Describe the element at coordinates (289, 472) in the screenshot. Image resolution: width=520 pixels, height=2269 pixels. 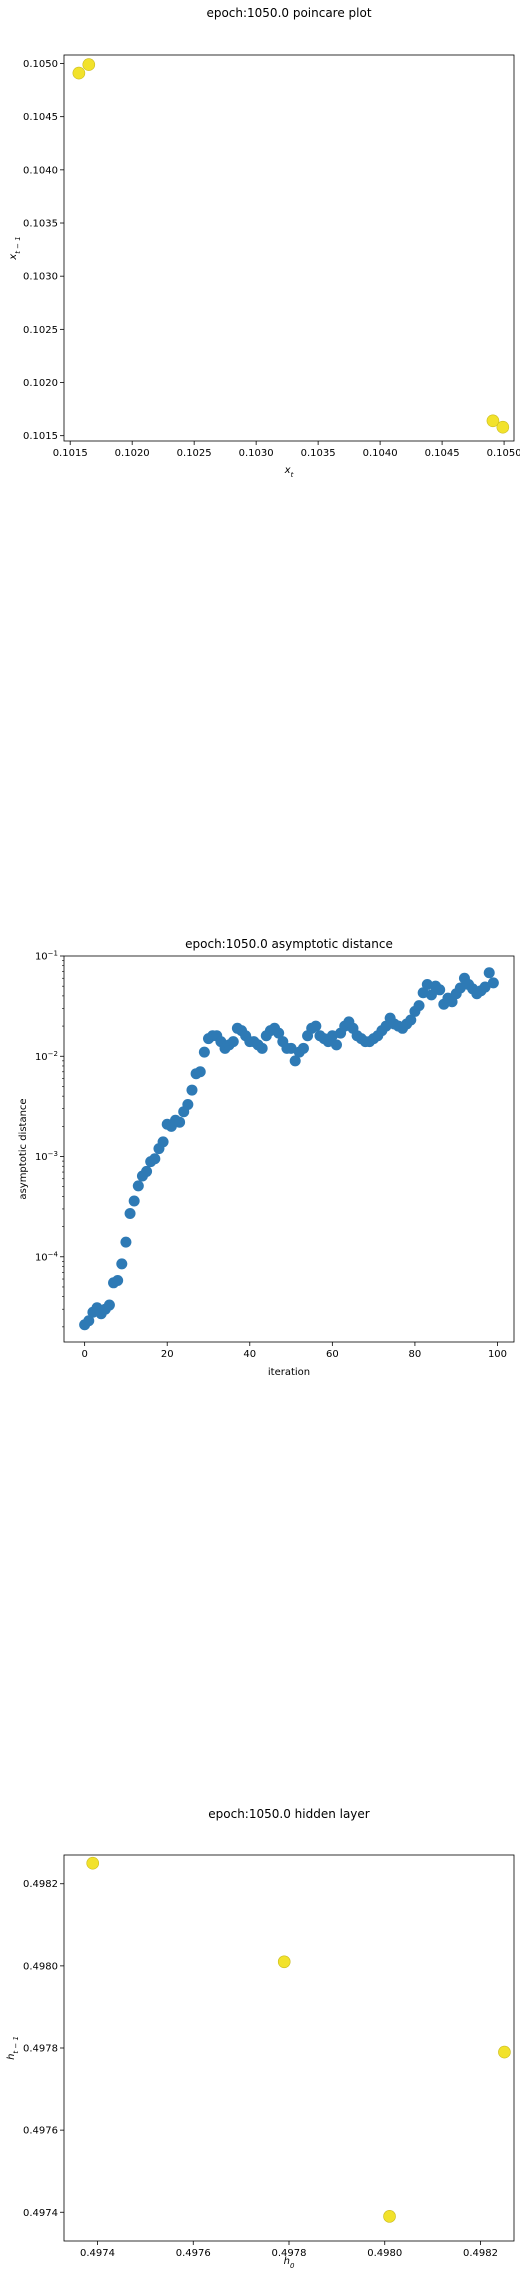
I see `x-axis-label: xt` at that location.